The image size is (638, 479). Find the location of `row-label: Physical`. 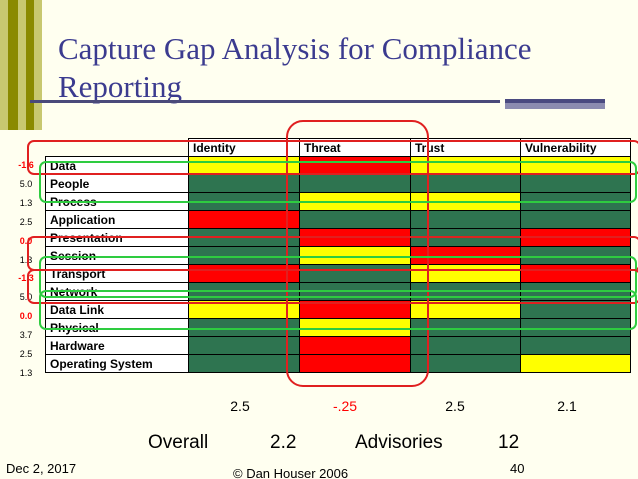

row-label: Physical is located at coordinates (117, 327).